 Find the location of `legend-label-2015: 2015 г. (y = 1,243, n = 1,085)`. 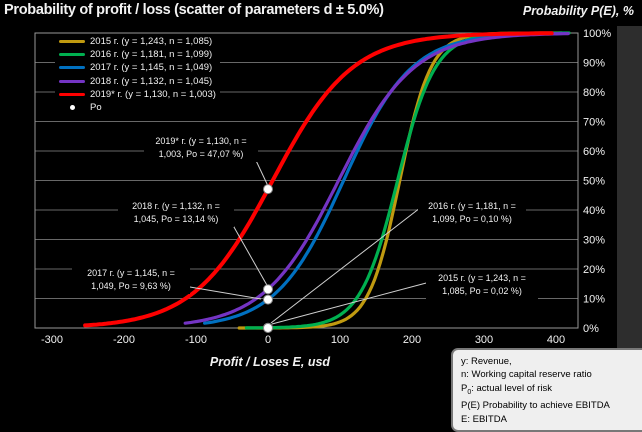

legend-label-2015: 2015 г. (y = 1,243, n = 1,085) is located at coordinates (151, 42).